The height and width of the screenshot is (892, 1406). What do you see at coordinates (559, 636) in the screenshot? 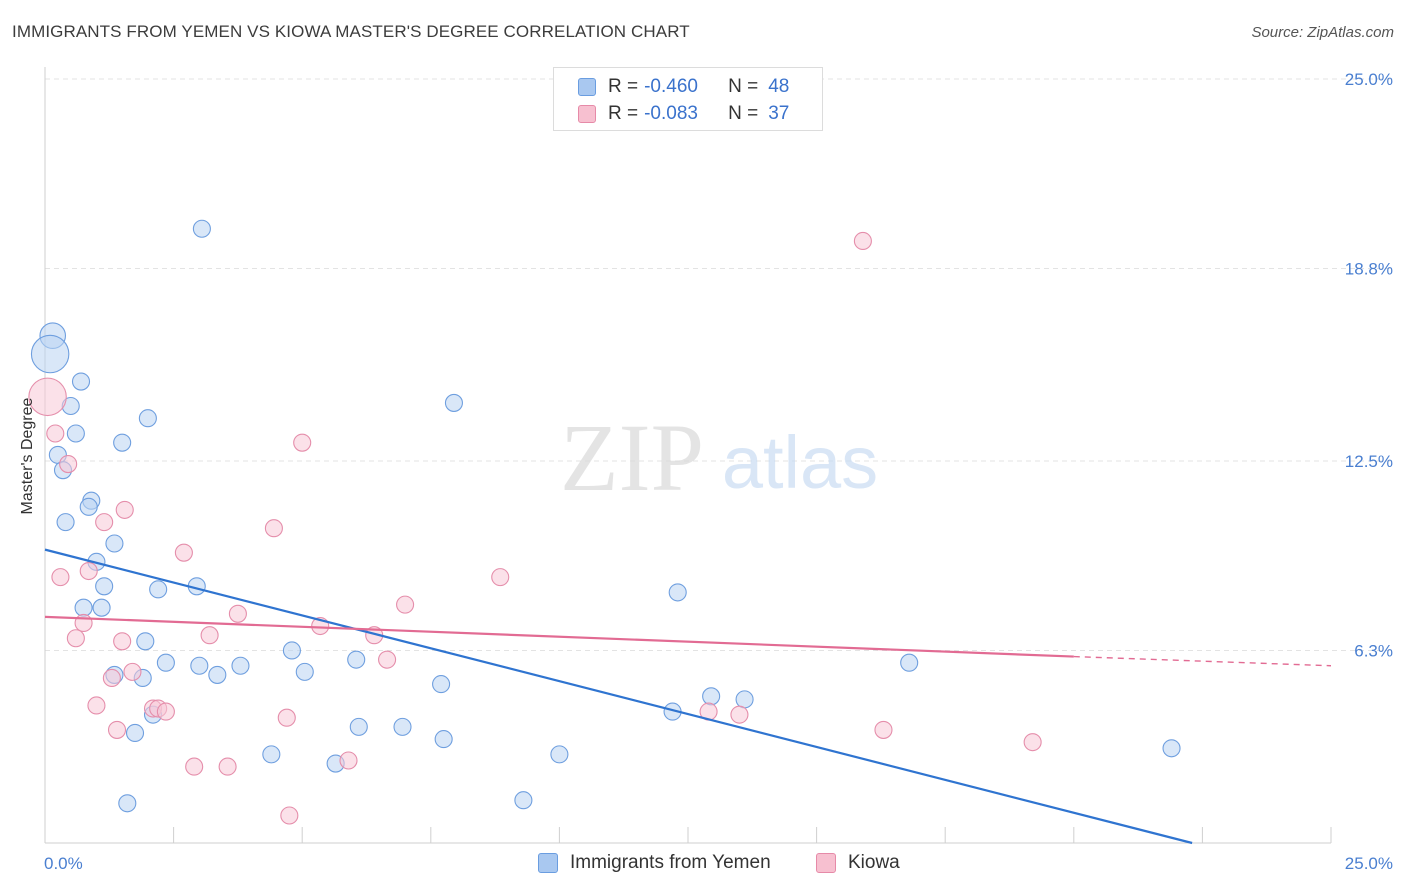
I see `trendline-kiowa` at bounding box center [559, 636].